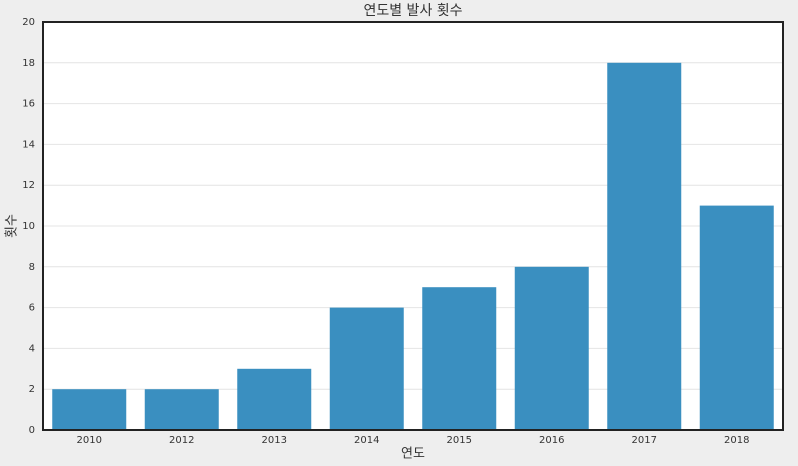 The image size is (798, 466). I want to click on y-tick-label: 0, so click(32, 430).